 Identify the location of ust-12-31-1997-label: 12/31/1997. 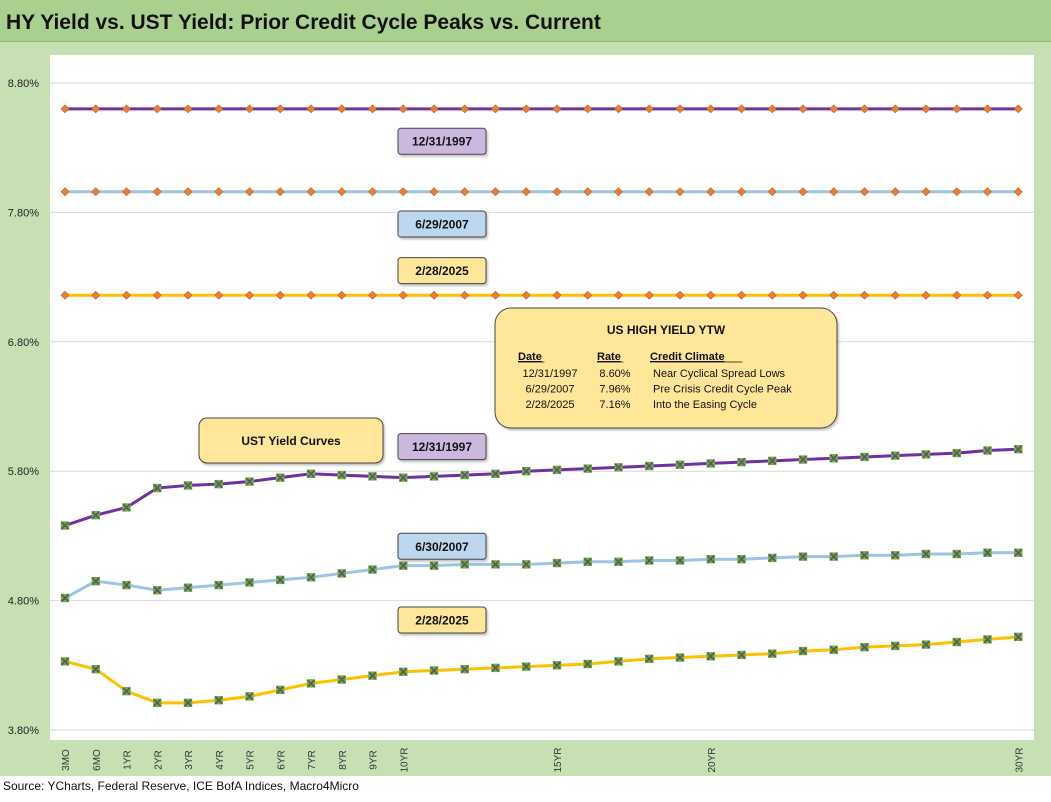
(442, 447).